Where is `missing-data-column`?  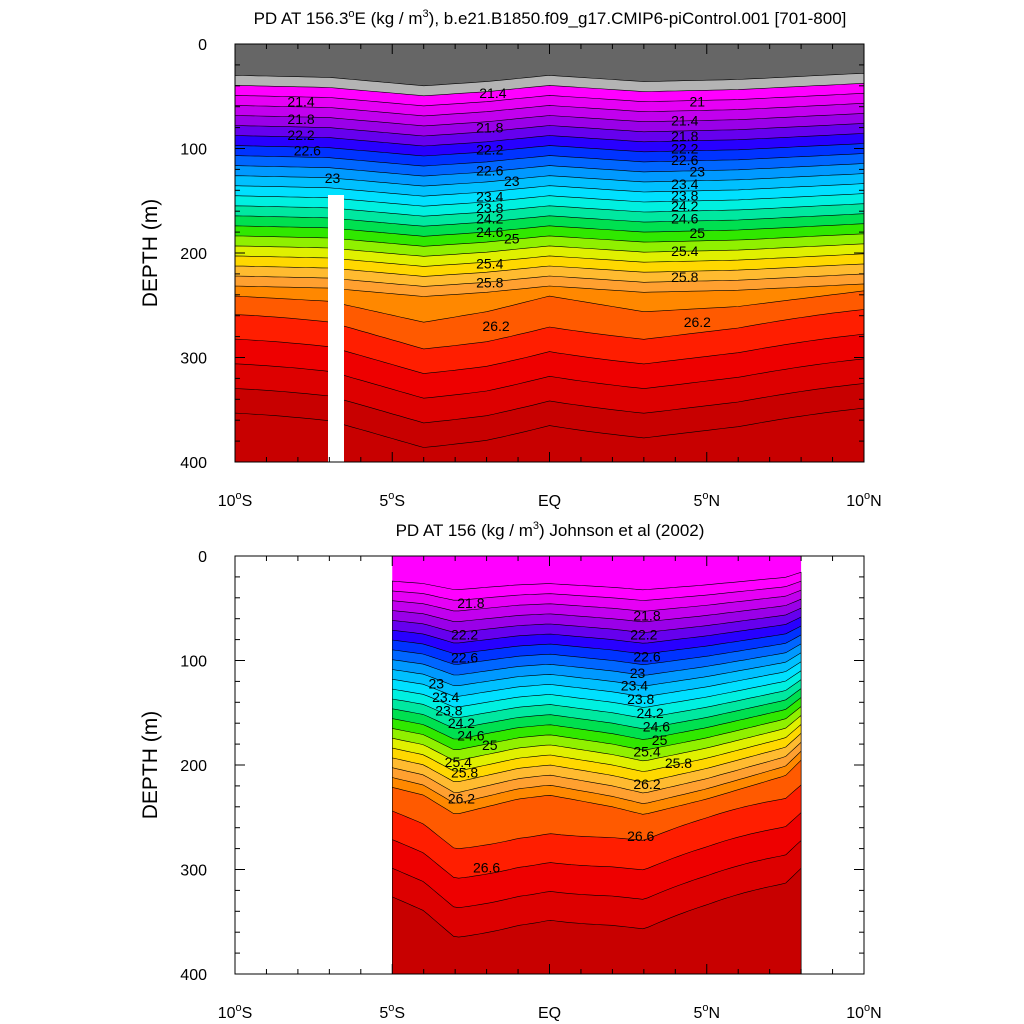 missing-data-column is located at coordinates (336, 329).